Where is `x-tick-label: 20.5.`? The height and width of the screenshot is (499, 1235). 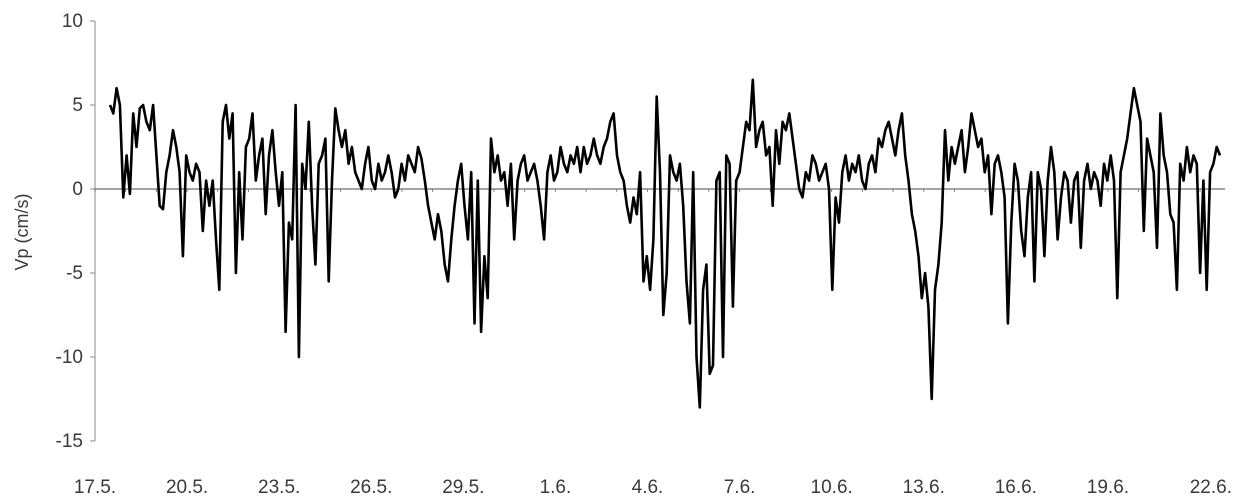 x-tick-label: 20.5. is located at coordinates (187, 487).